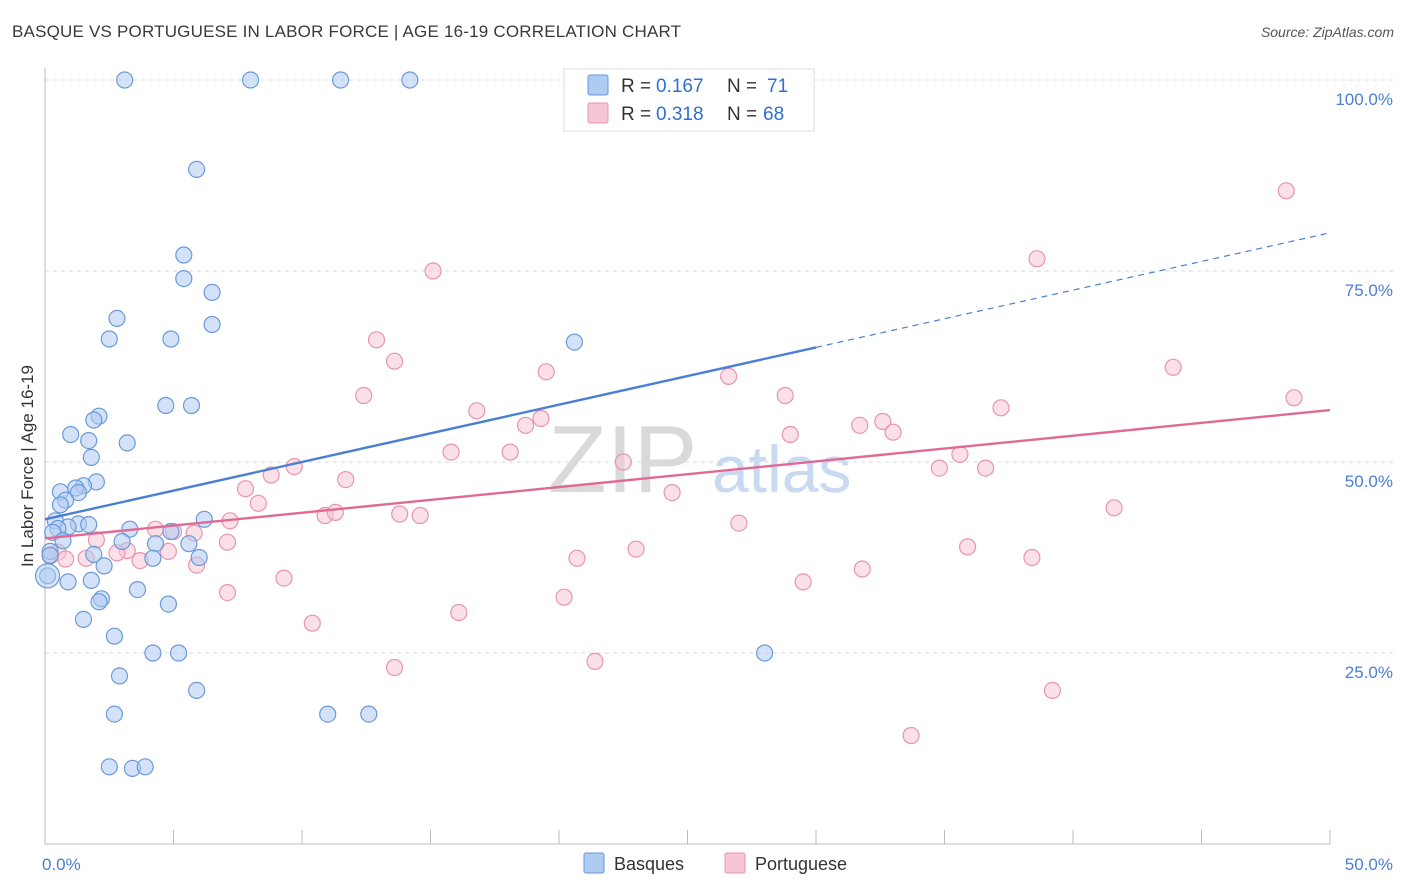  What do you see at coordinates (598, 85) in the screenshot?
I see `legend-swatch-basques` at bounding box center [598, 85].